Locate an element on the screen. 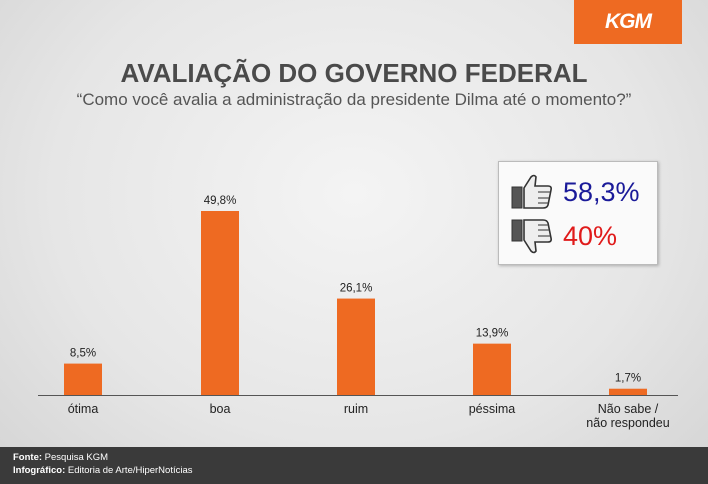  data-label-0: 8,5% is located at coordinates (83, 354).